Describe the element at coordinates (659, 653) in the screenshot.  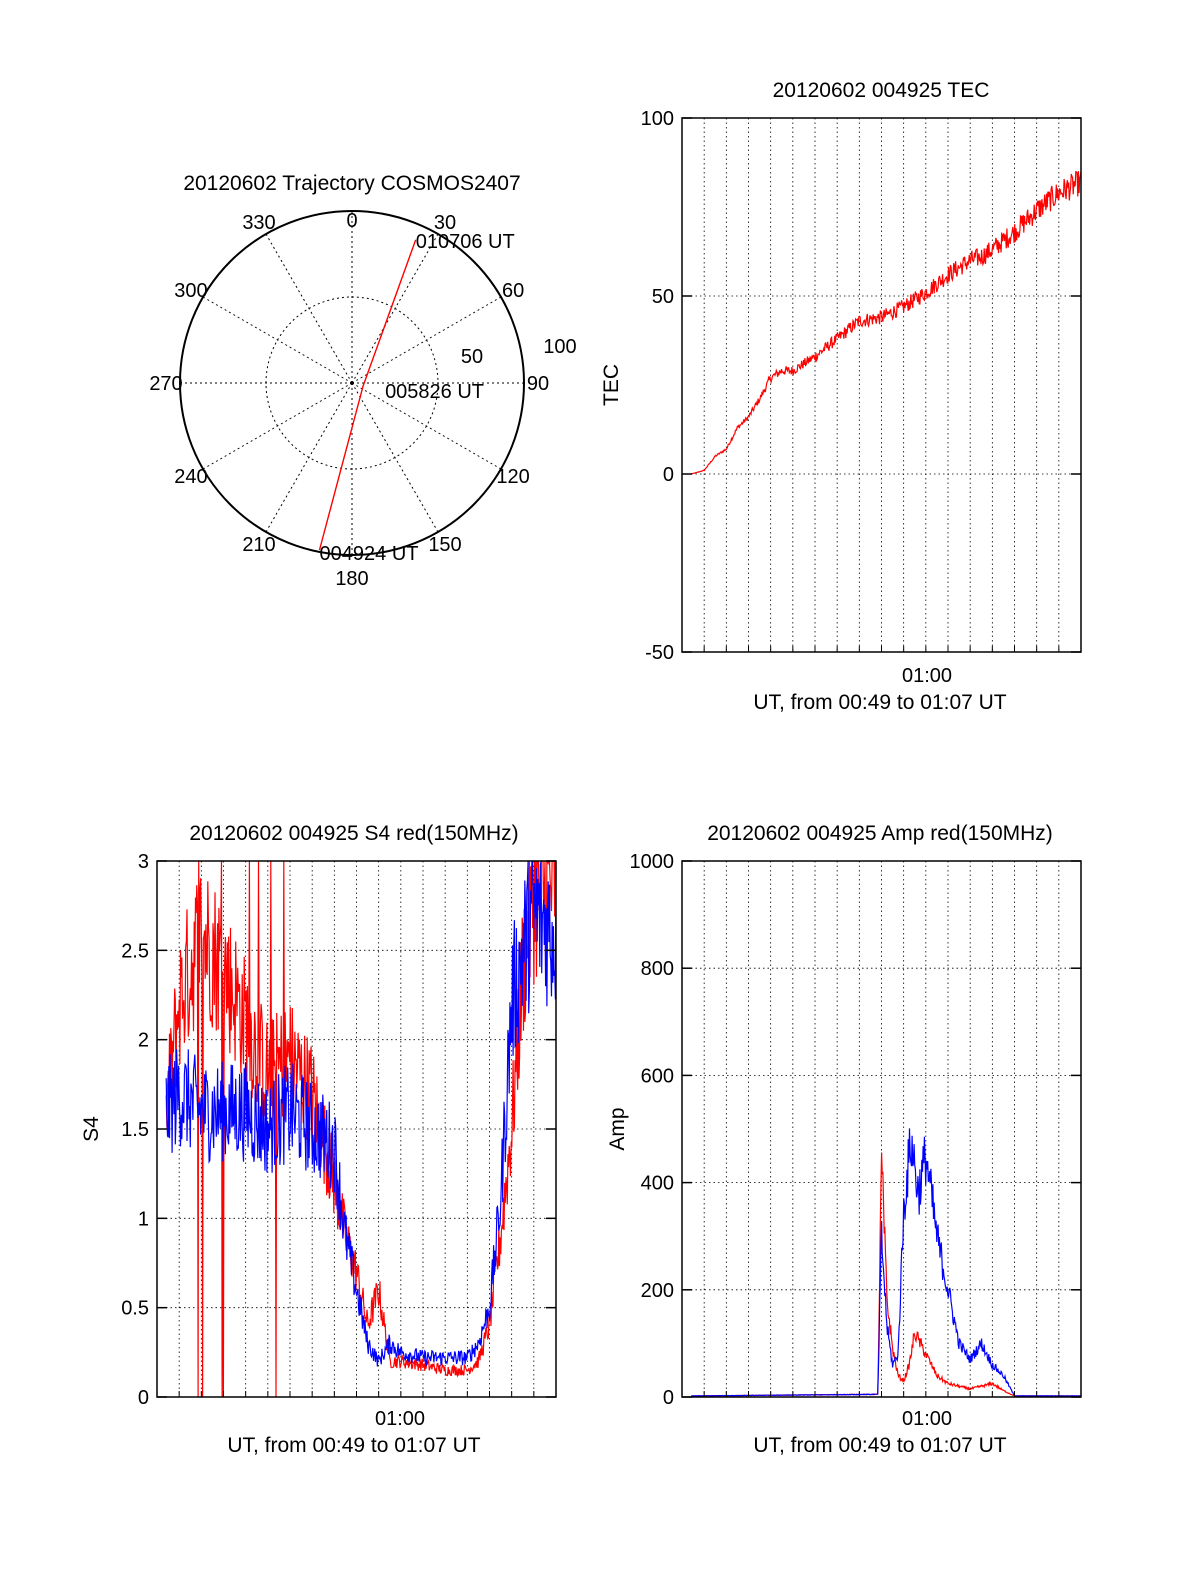
I see `tec-y-tick-label: -50` at that location.